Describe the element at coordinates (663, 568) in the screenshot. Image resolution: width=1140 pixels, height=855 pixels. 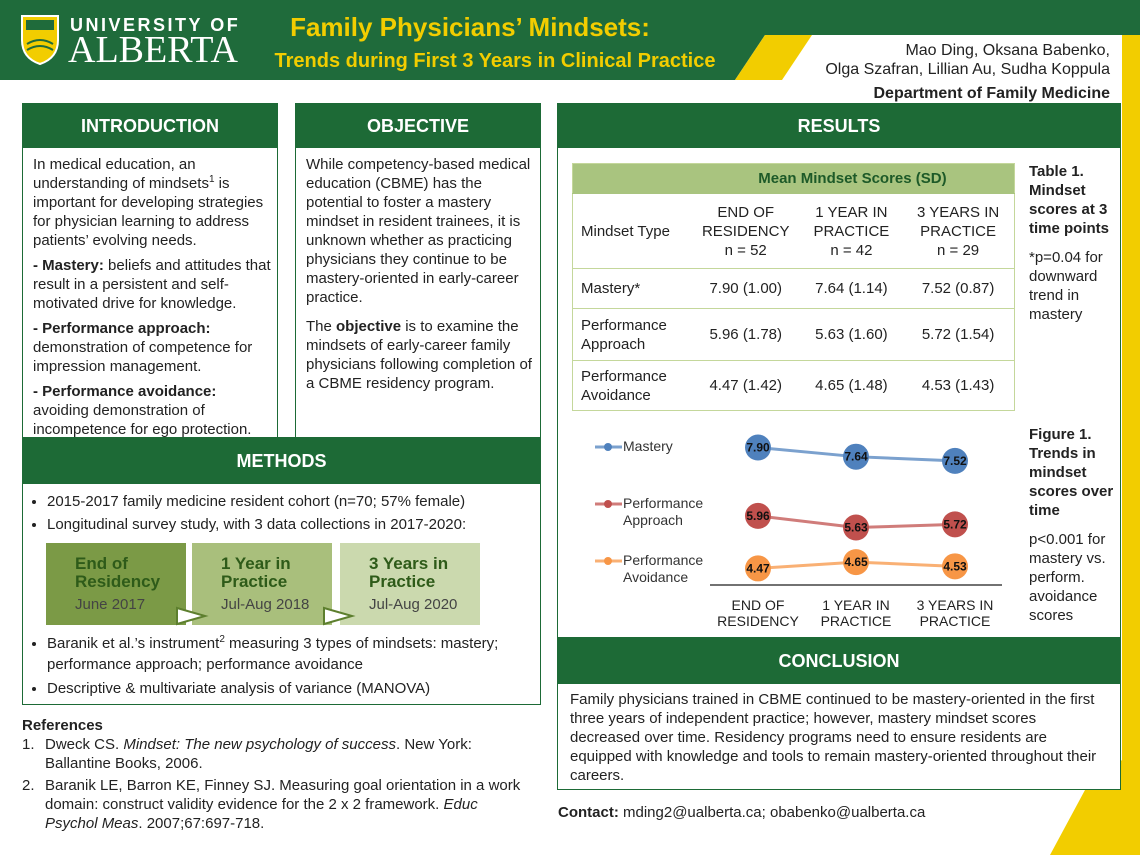
I see `legend-label: Performance Avoidance` at that location.